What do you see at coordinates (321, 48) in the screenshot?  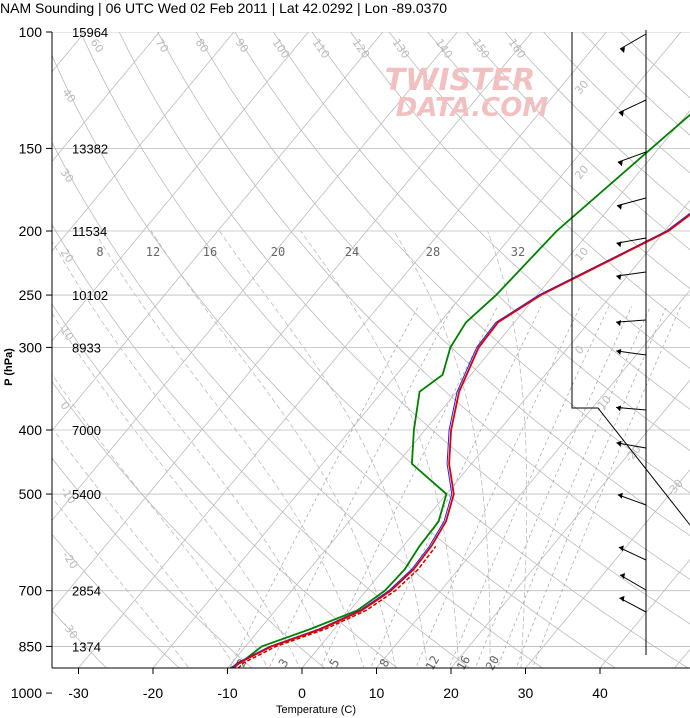 I see `adiabat-label: 110` at bounding box center [321, 48].